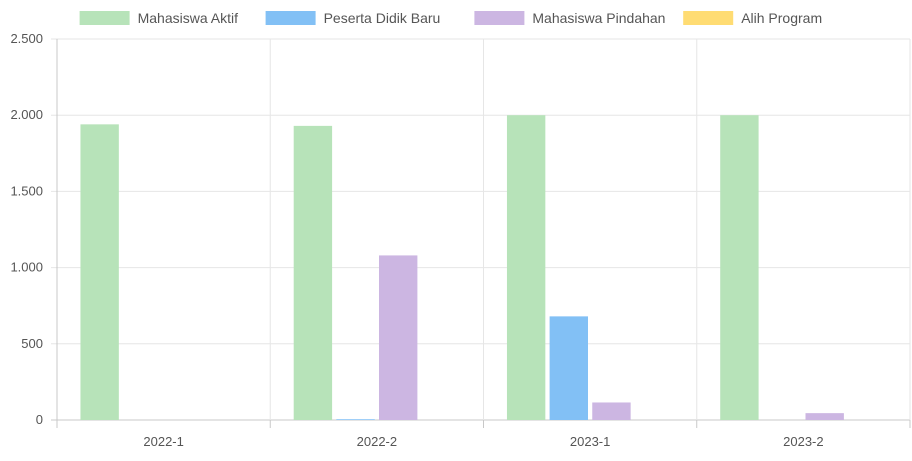  What do you see at coordinates (26, 114) in the screenshot?
I see `y-tick-label: 2.000` at bounding box center [26, 114].